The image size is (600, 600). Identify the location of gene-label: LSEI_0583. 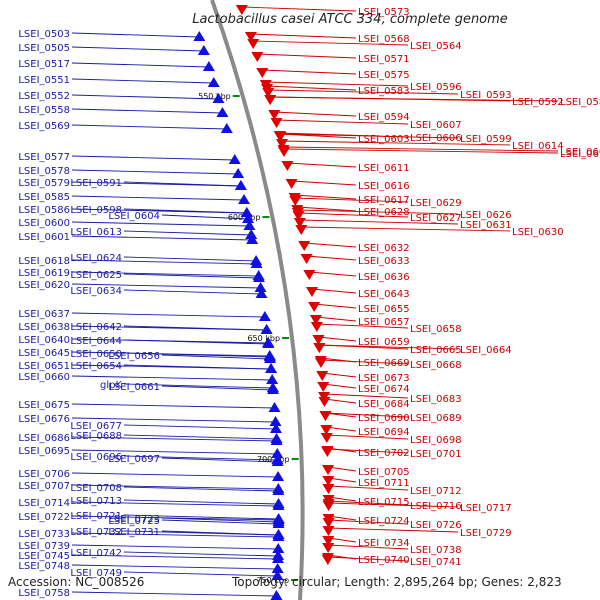
(384, 91).